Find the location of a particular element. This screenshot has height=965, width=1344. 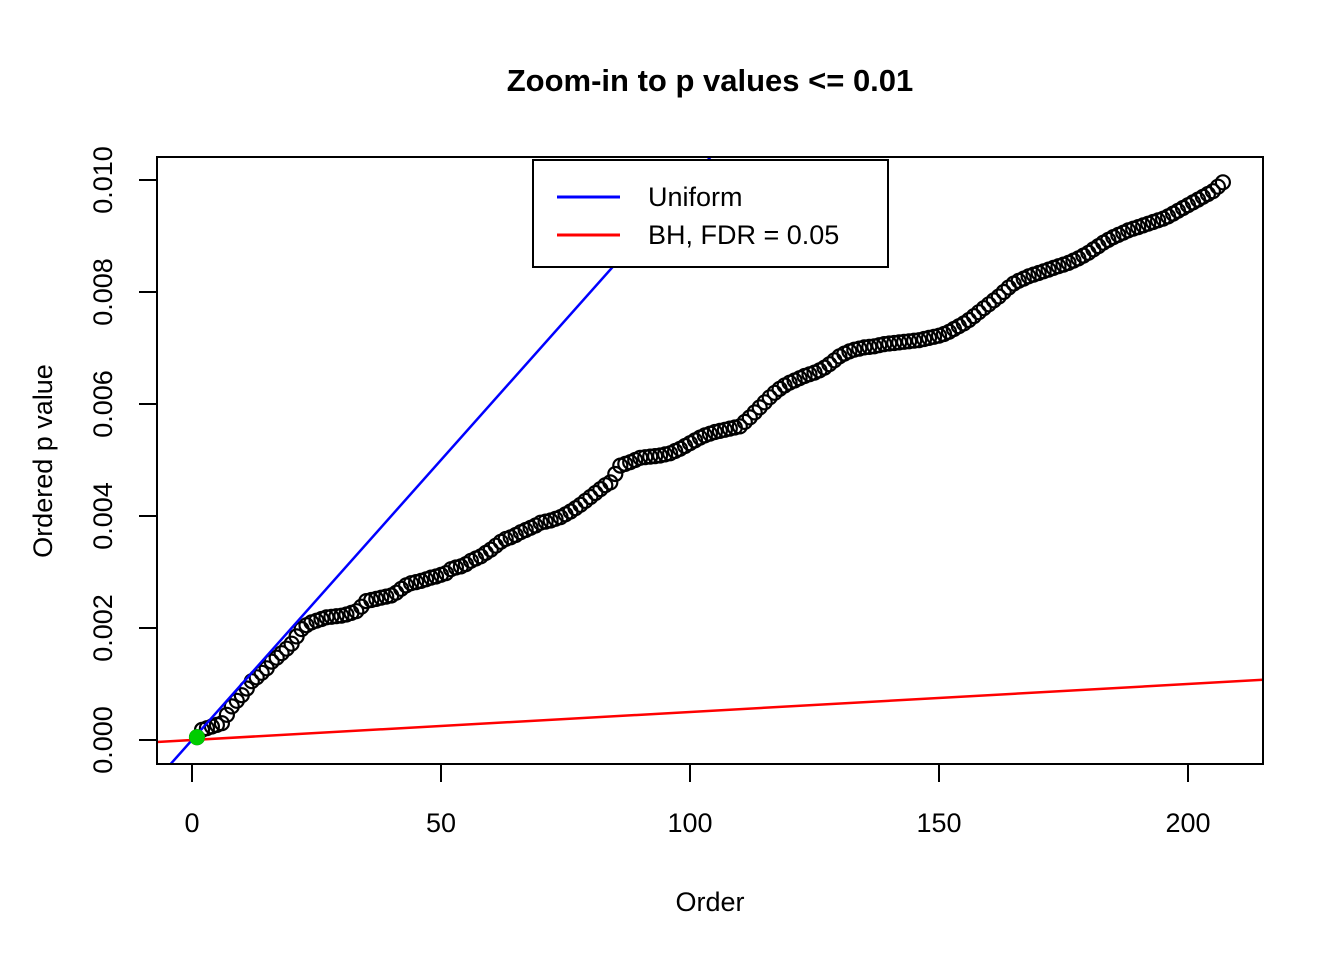

y-tick-label: 0.000 is located at coordinates (103, 740).